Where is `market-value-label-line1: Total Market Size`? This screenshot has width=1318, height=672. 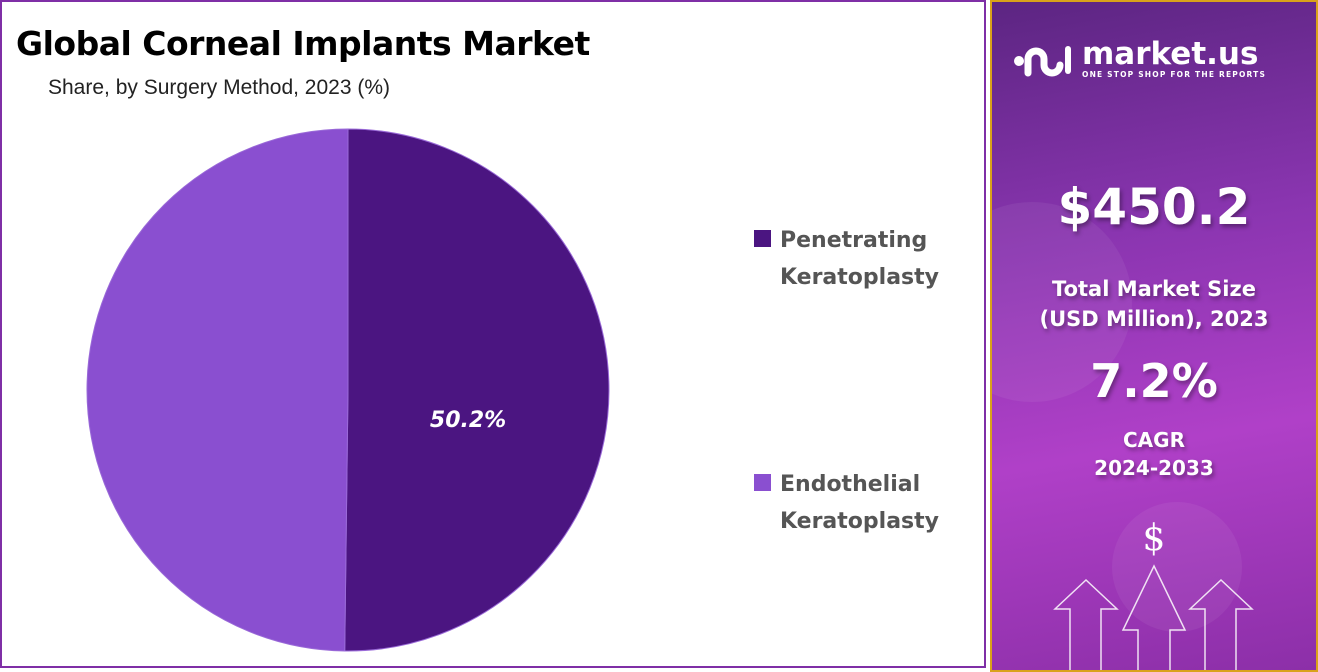
market-value-label-line1: Total Market Size is located at coordinates (1154, 289).